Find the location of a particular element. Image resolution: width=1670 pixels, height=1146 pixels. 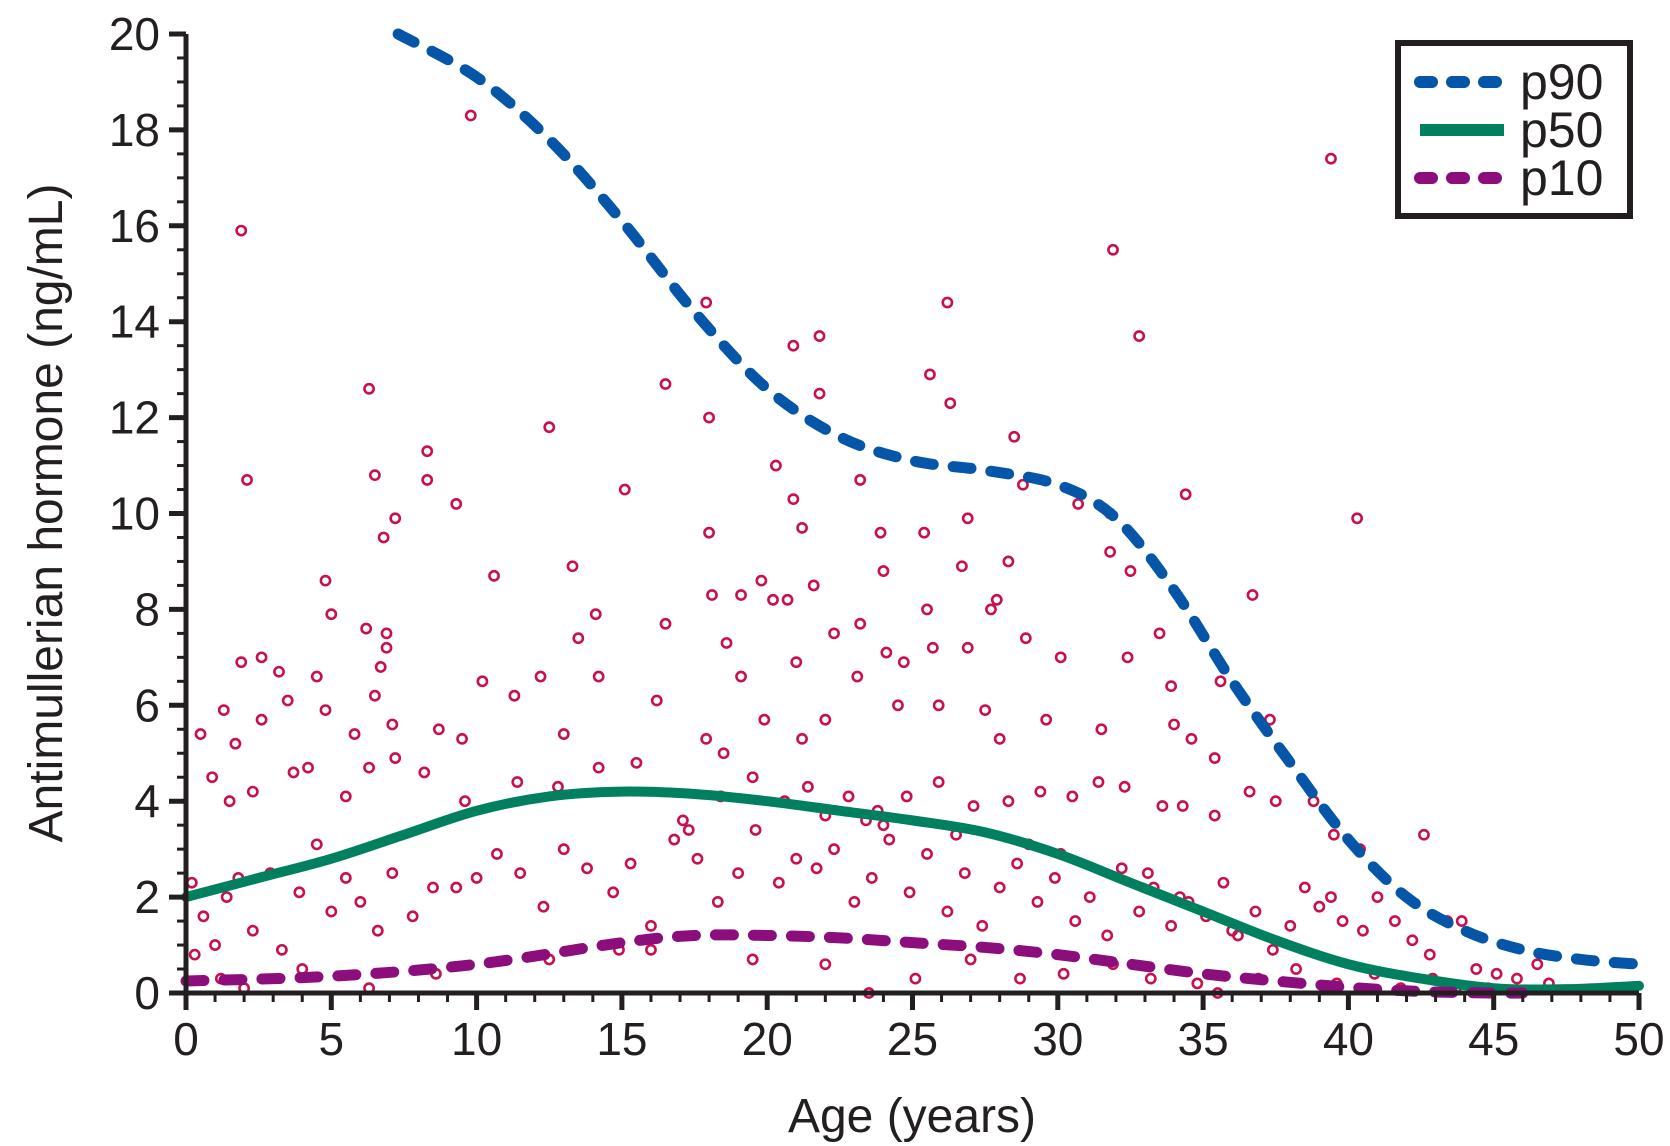

y-tick-label: 2 is located at coordinates (147, 897).